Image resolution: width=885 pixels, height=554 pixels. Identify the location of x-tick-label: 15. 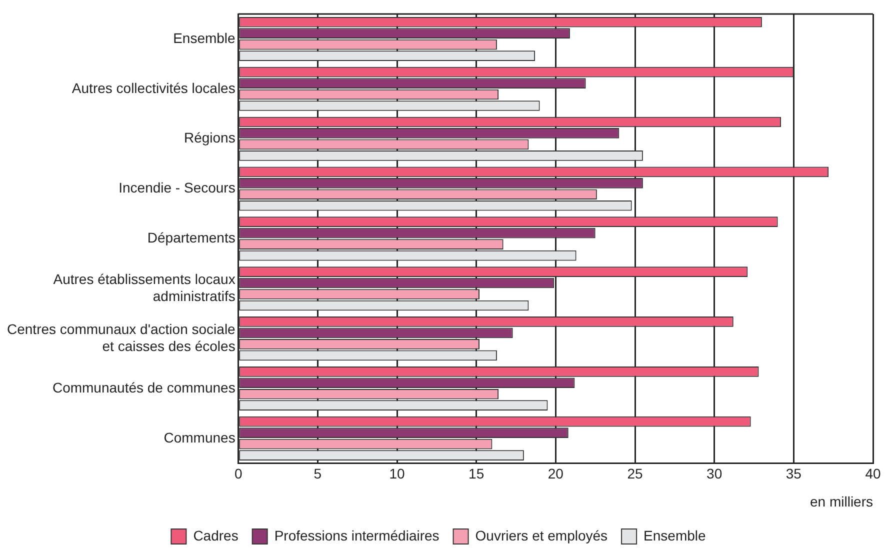
(476, 474).